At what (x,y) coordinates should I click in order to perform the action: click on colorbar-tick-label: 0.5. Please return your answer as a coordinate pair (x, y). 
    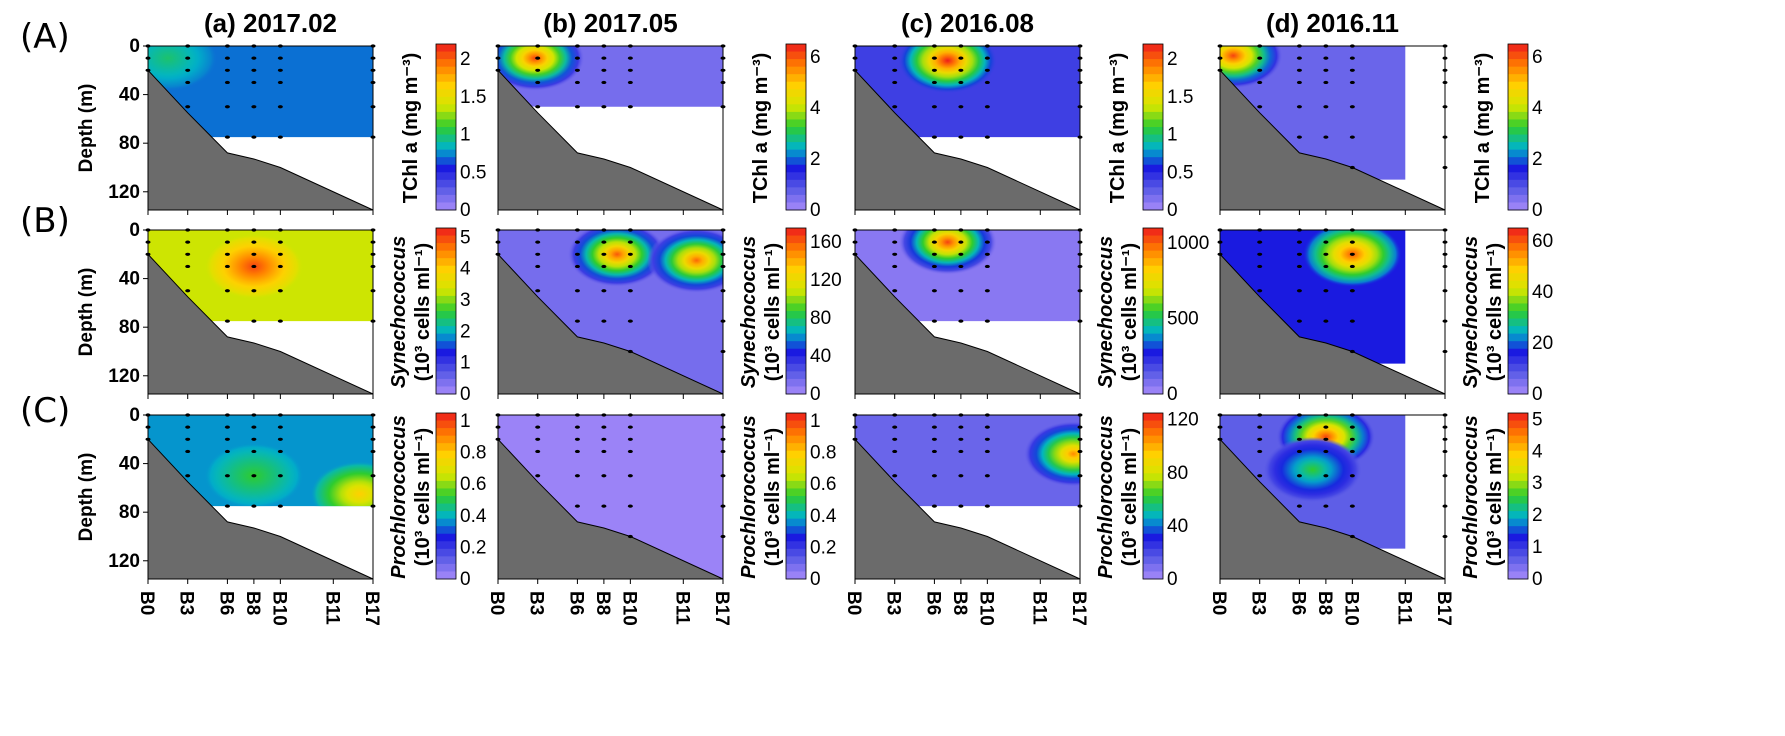
    Looking at the image, I should click on (1180, 172).